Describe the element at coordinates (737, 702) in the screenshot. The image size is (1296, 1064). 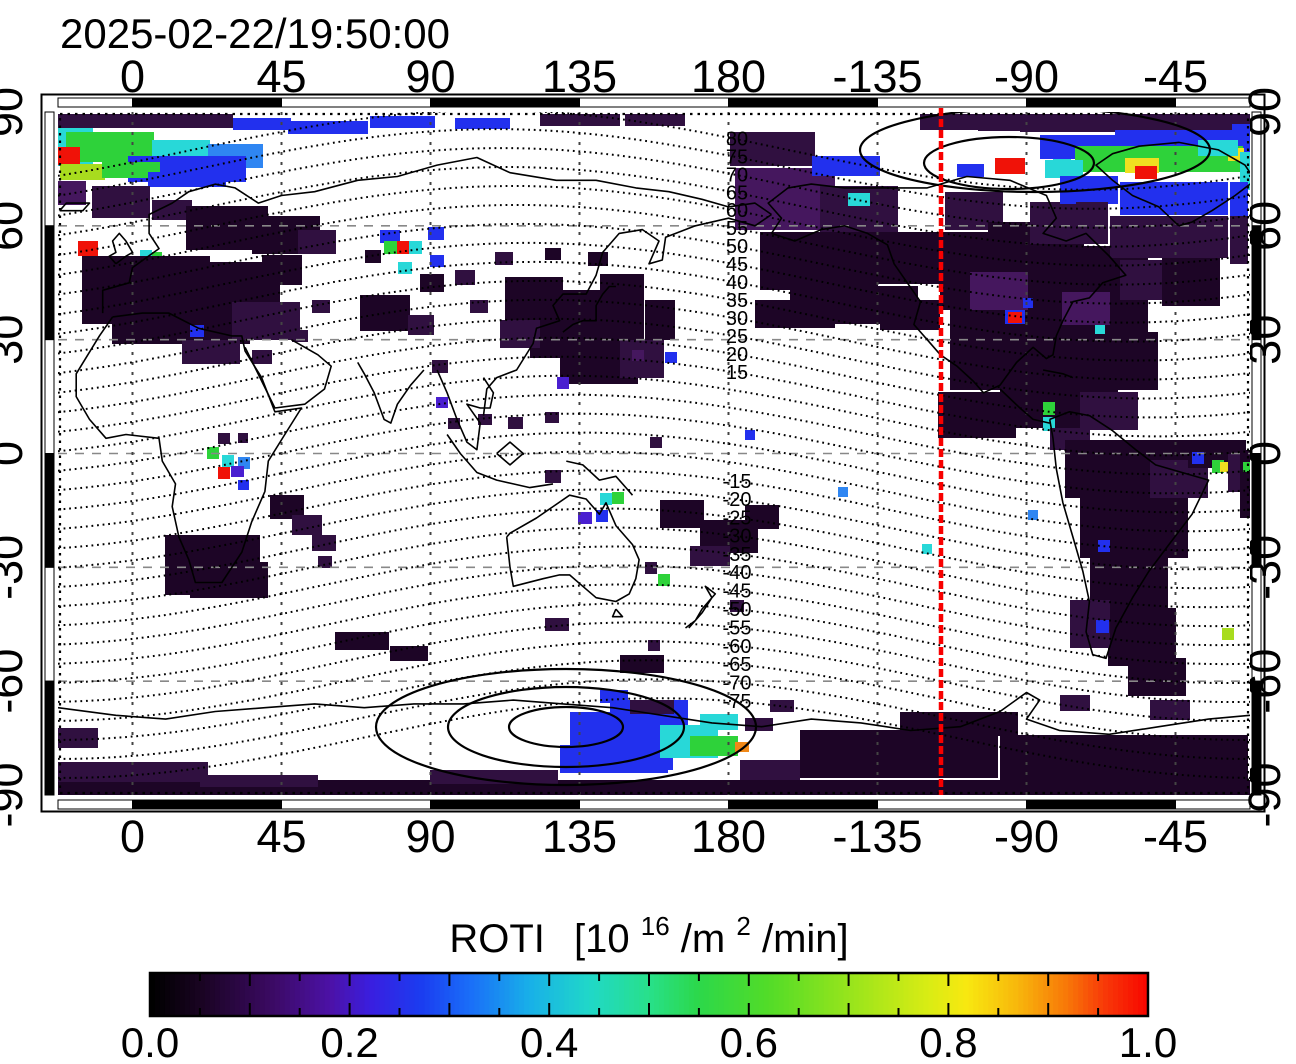
I see `contour-label: -75` at that location.